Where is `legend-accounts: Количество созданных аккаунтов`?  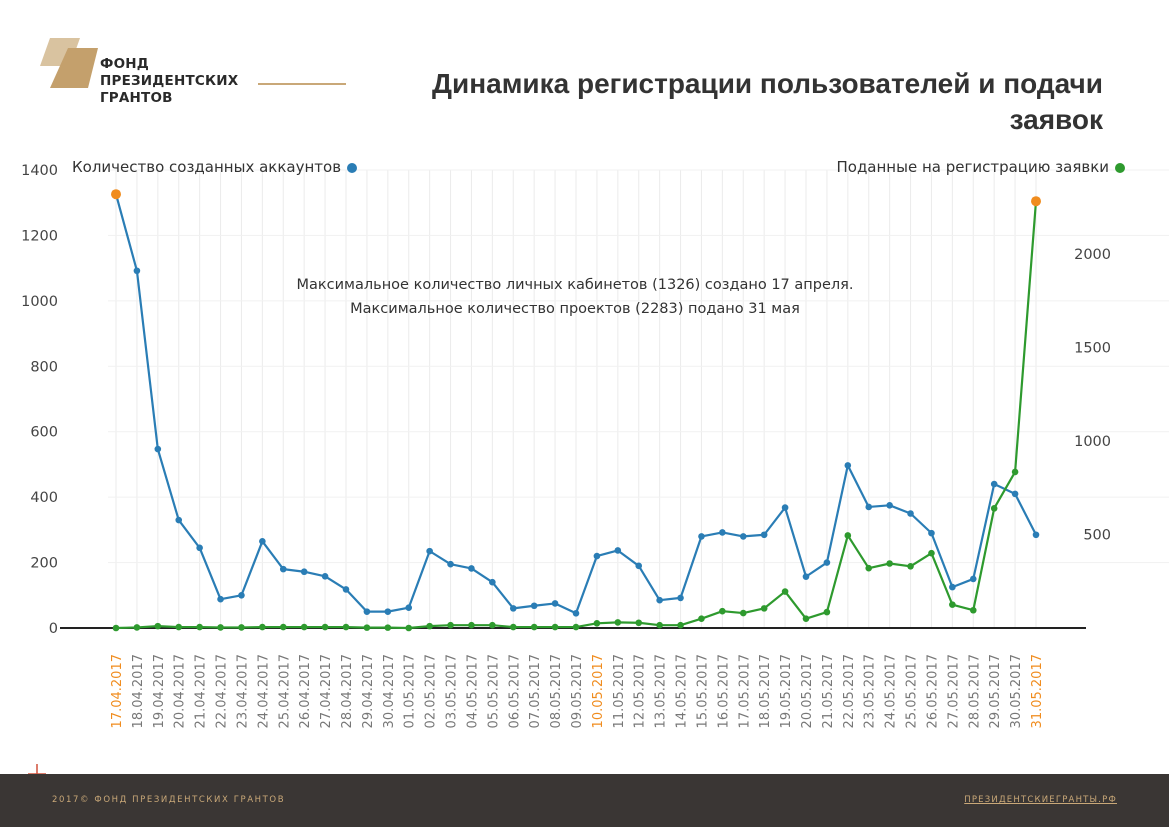
legend-accounts: Количество созданных аккаунтов is located at coordinates (215, 167).